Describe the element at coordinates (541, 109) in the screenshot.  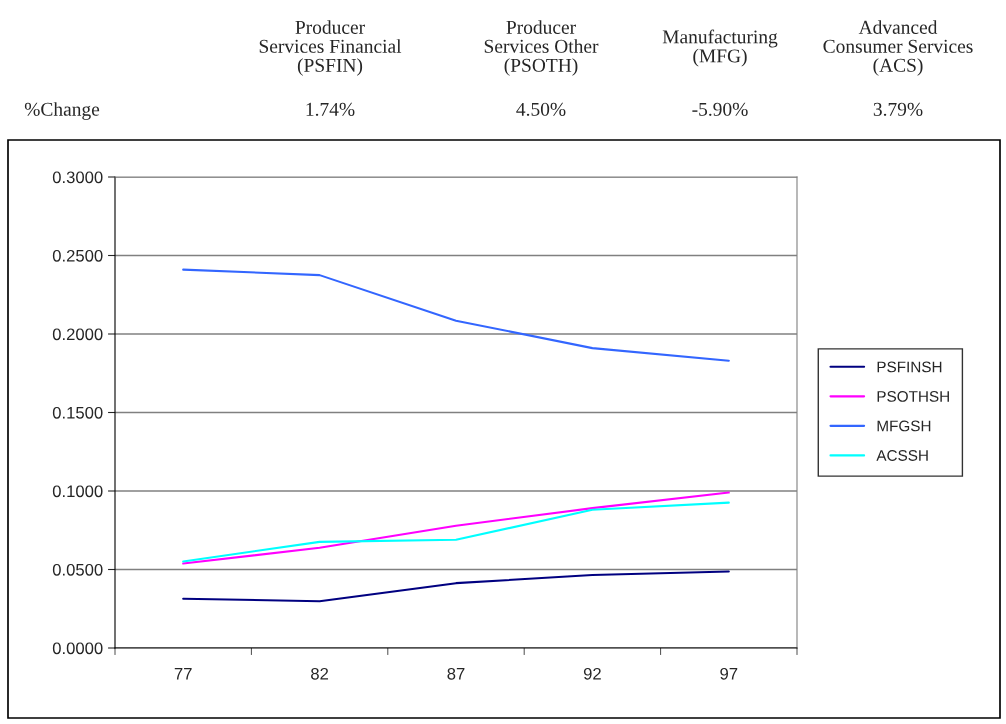
I see `text: 4.50%` at that location.